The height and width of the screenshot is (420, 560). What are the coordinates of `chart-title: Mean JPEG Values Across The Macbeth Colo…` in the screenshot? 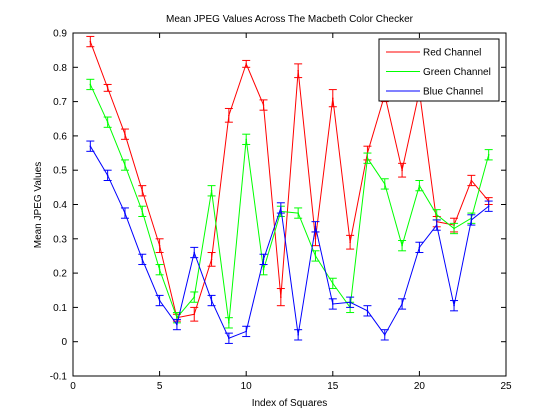 It's located at (290, 19).